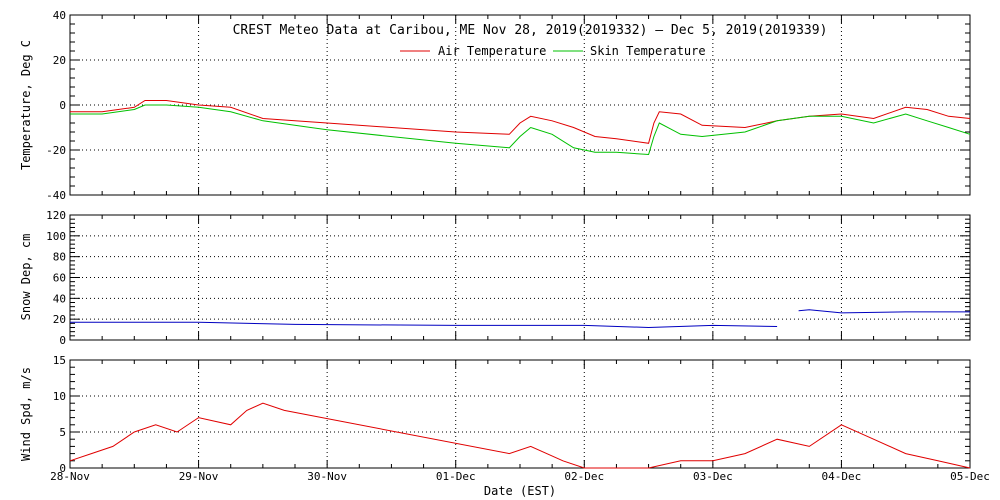 The height and width of the screenshot is (500, 1000). I want to click on snow-depth-ytick-label: 40, so click(59, 298).